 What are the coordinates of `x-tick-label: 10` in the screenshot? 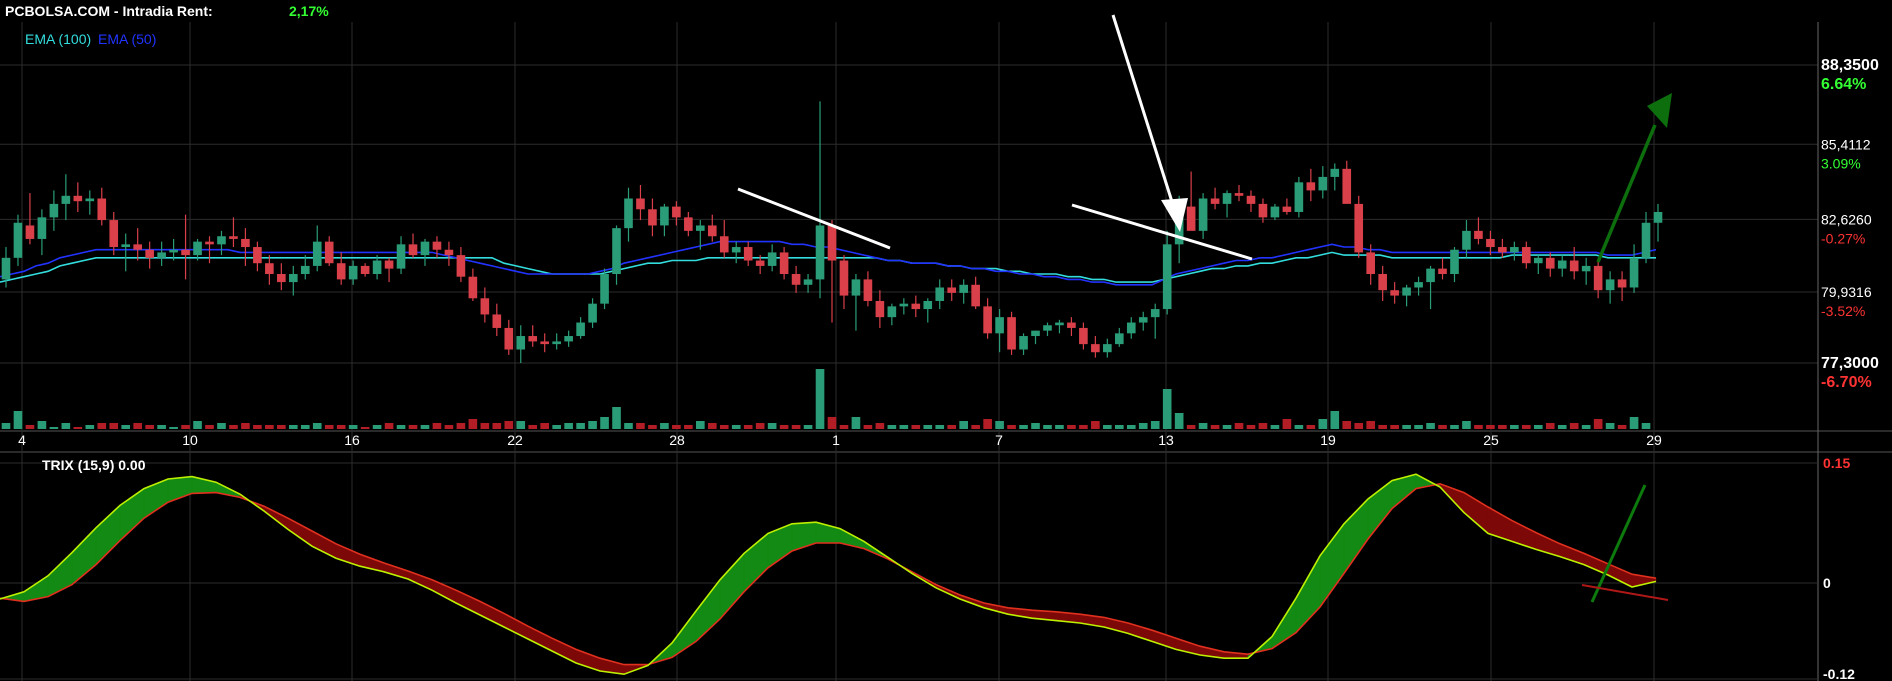 It's located at (190, 440).